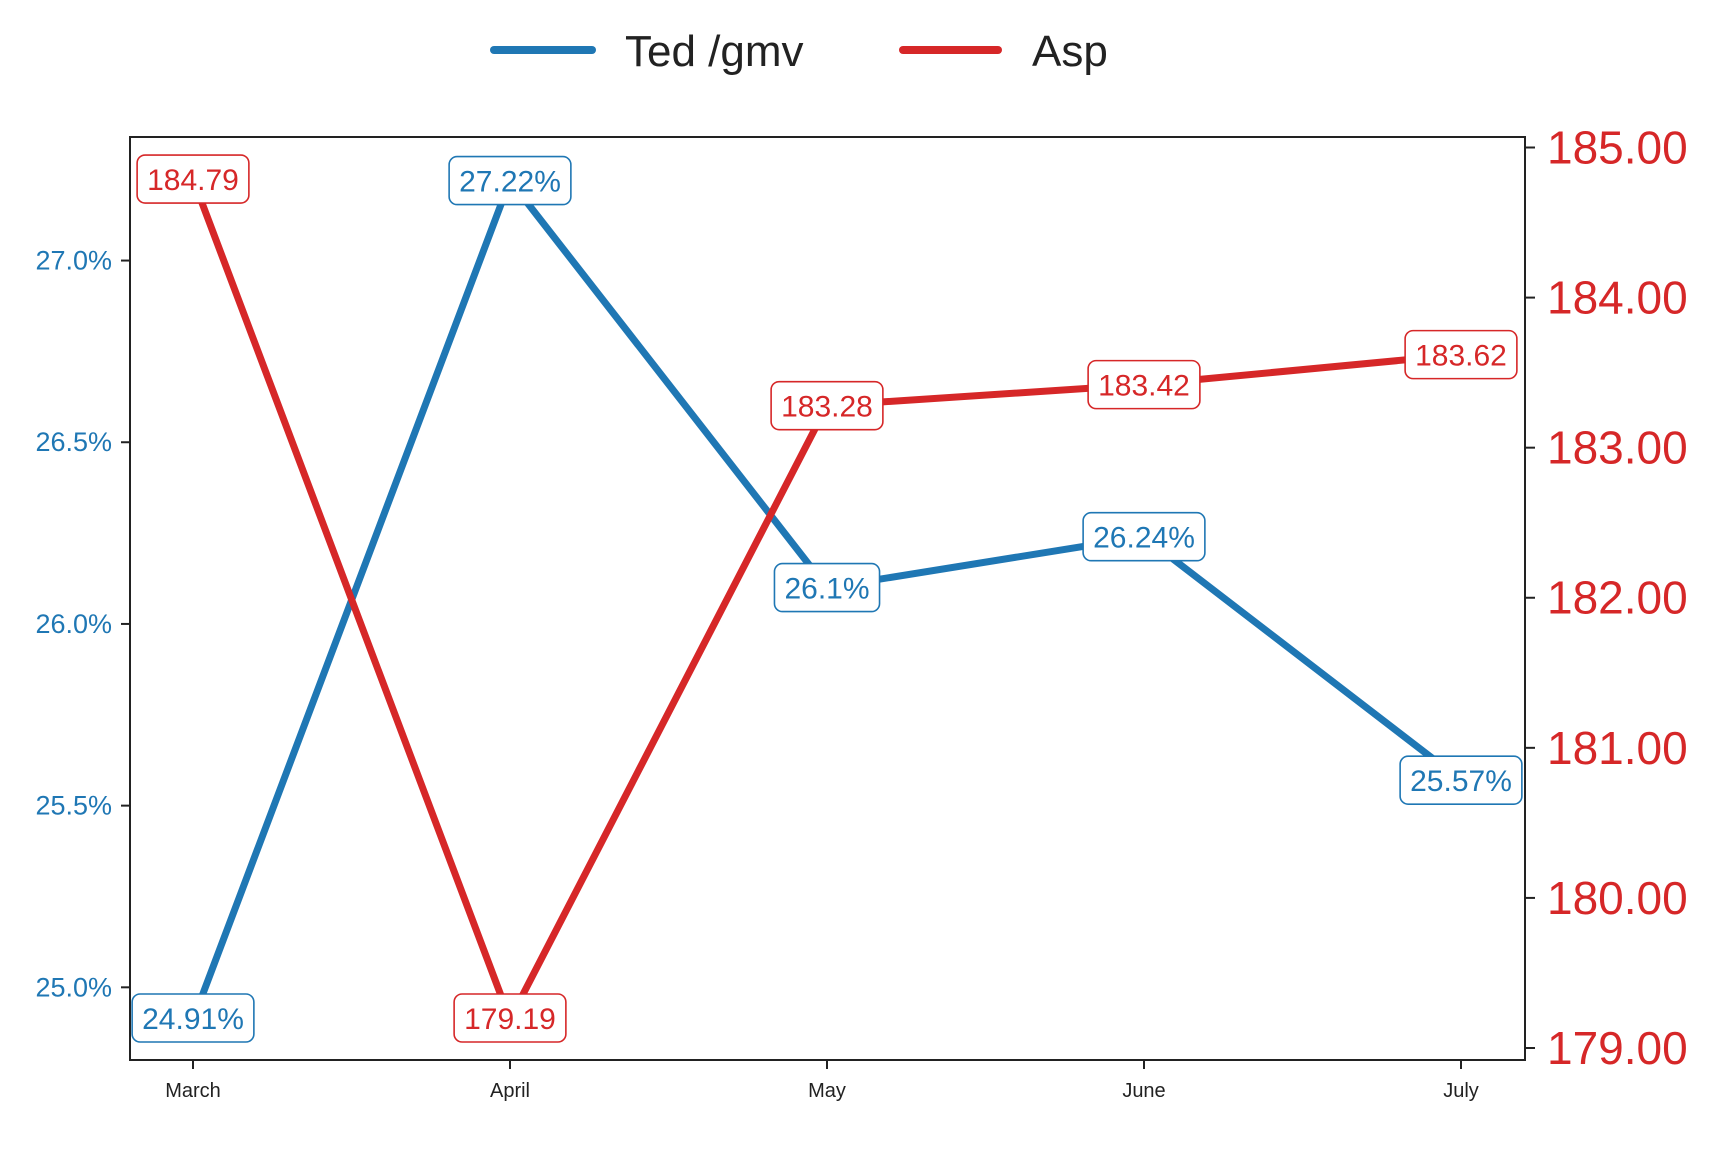  I want to click on y-left-tick-label: 25.0%, so click(73, 987).